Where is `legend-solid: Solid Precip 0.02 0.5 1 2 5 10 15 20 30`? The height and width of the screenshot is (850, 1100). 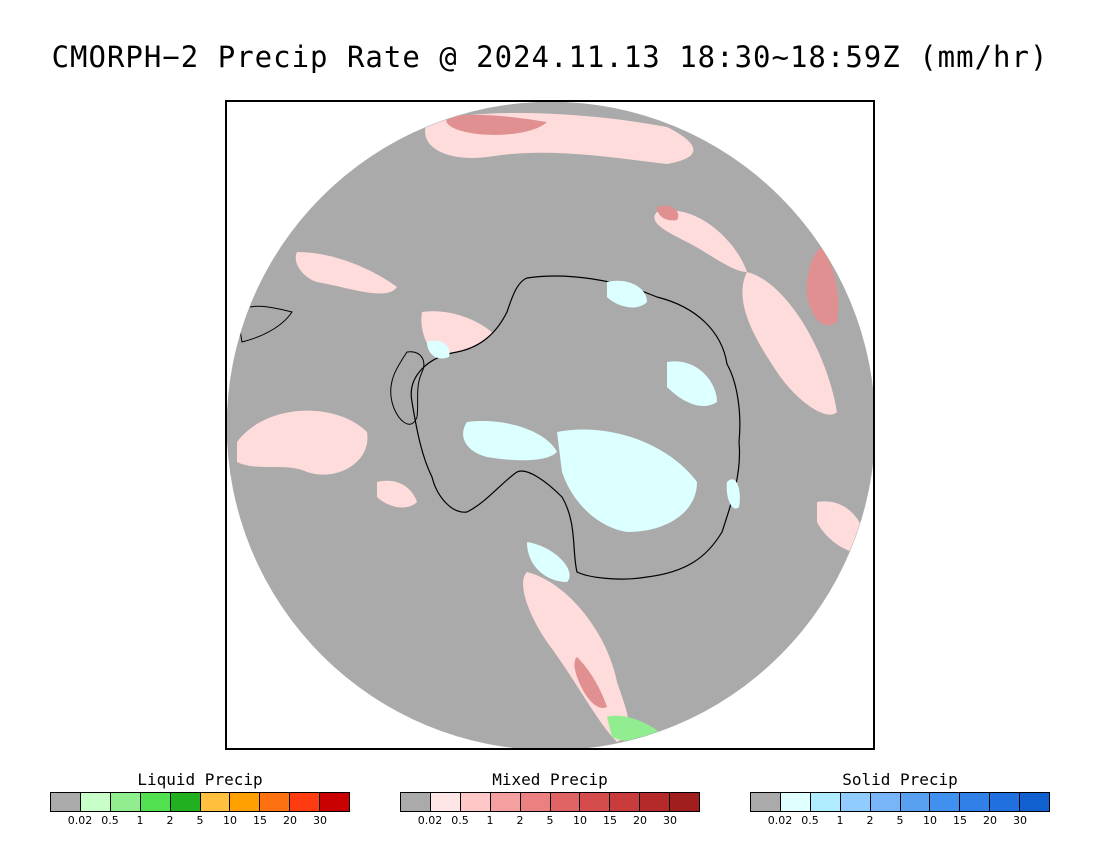 legend-solid: Solid Precip 0.02 0.5 1 2 5 10 15 20 30 is located at coordinates (900, 799).